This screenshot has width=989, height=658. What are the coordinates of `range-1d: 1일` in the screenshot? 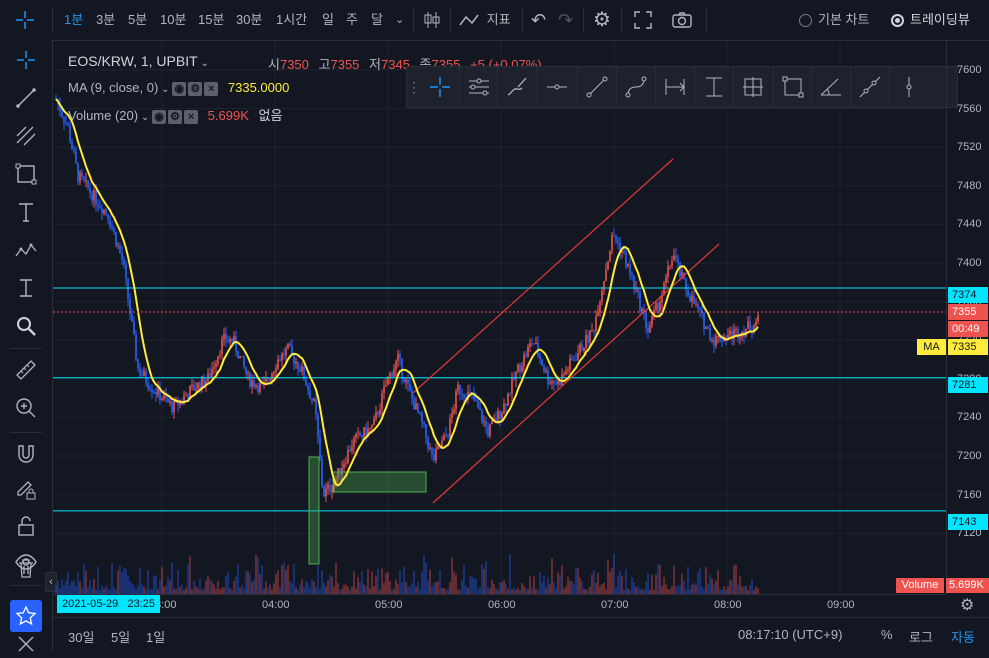 It's located at (156, 637).